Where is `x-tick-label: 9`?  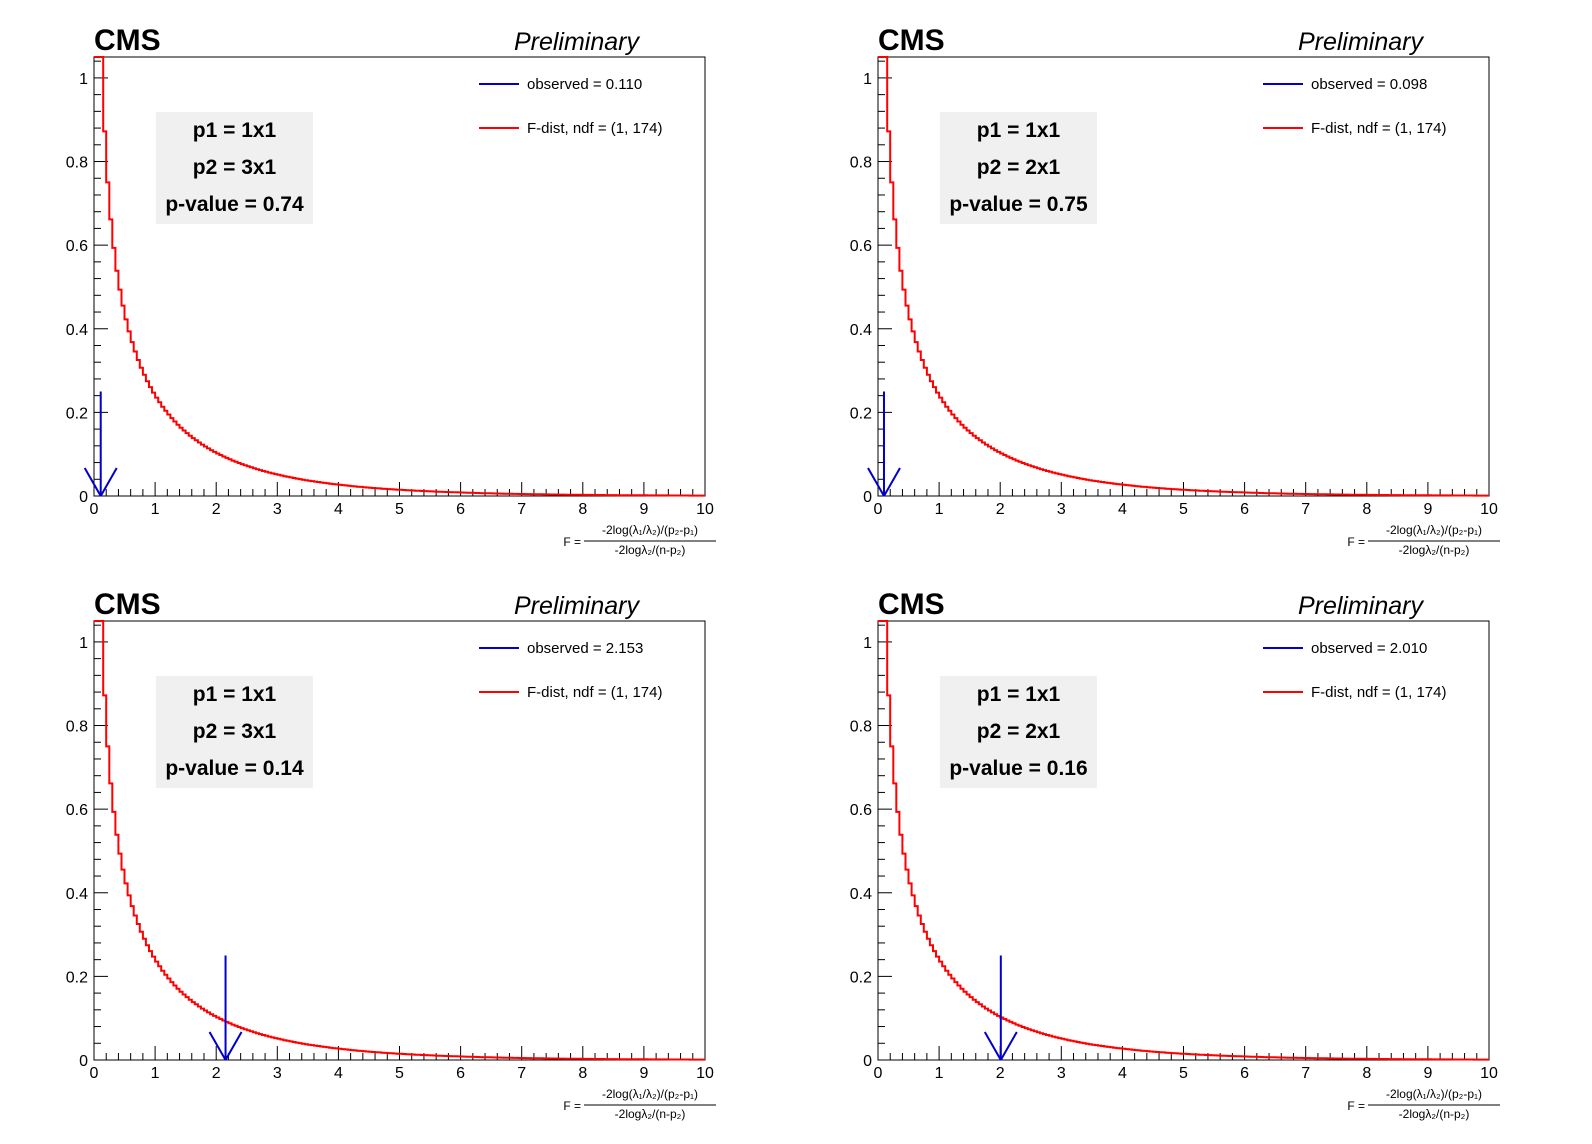
x-tick-label: 9 is located at coordinates (643, 509).